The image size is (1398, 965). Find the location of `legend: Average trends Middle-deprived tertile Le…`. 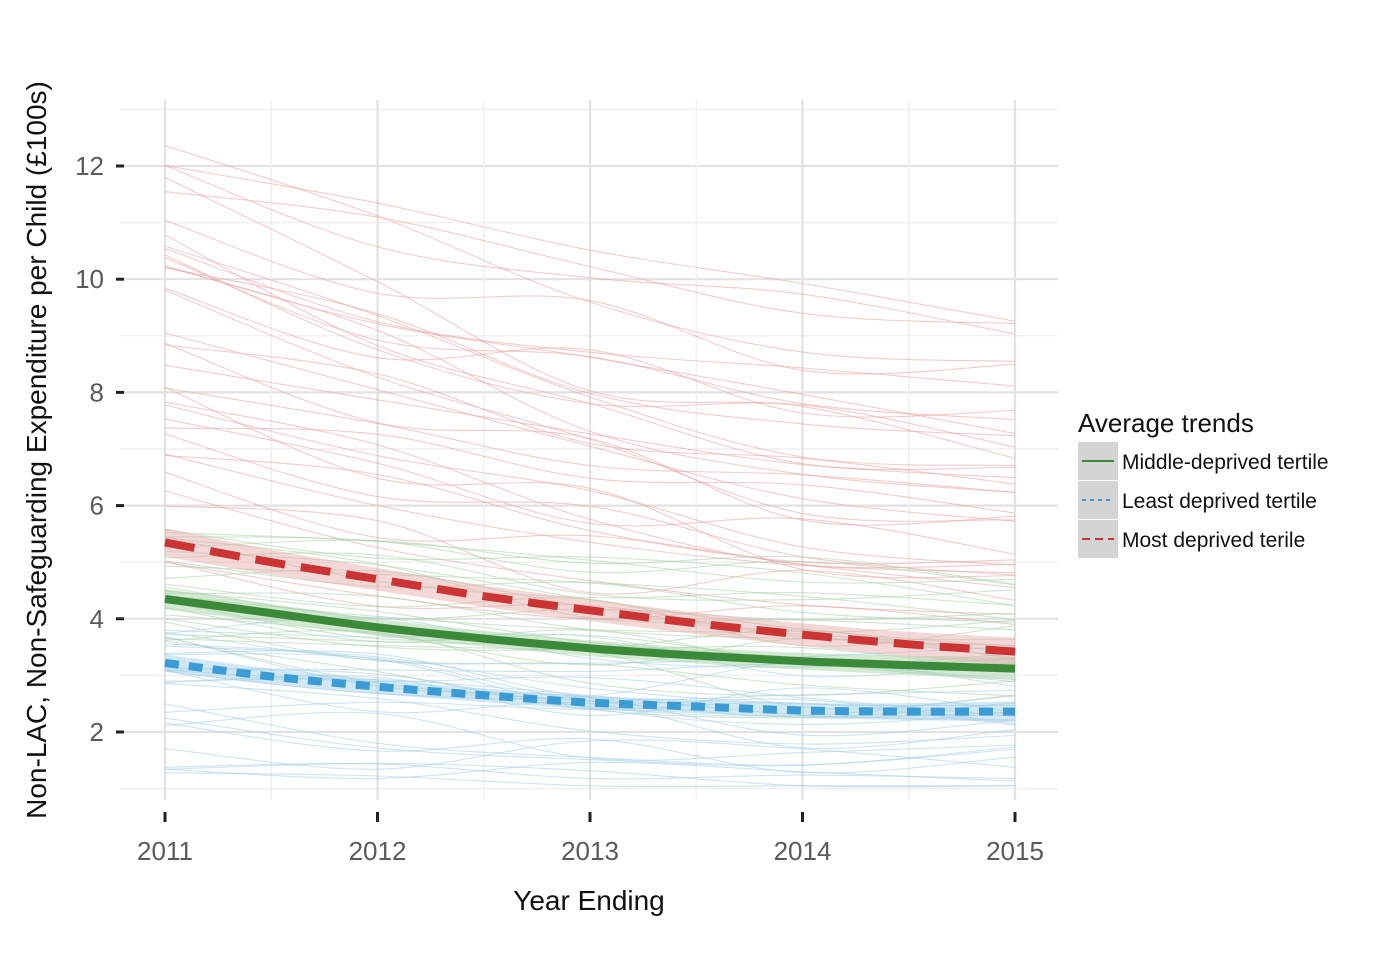

legend: Average trends Middle-deprived tertile Le… is located at coordinates (1203, 483).